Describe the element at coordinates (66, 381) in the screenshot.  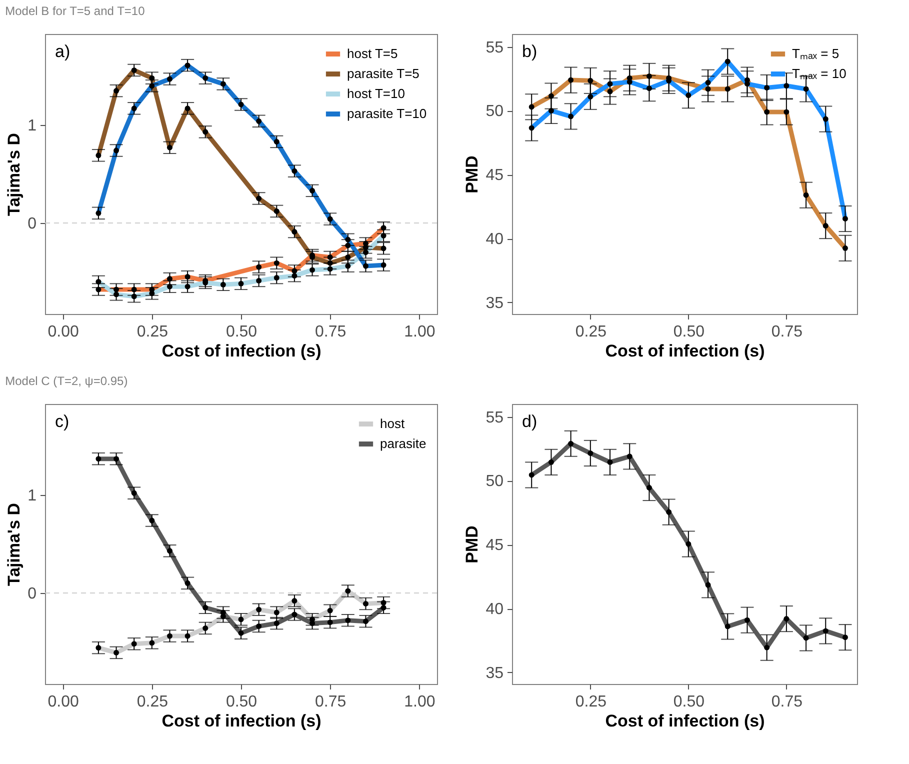
I see `chart-title: Model C (T=2, ψ=0.95)` at that location.